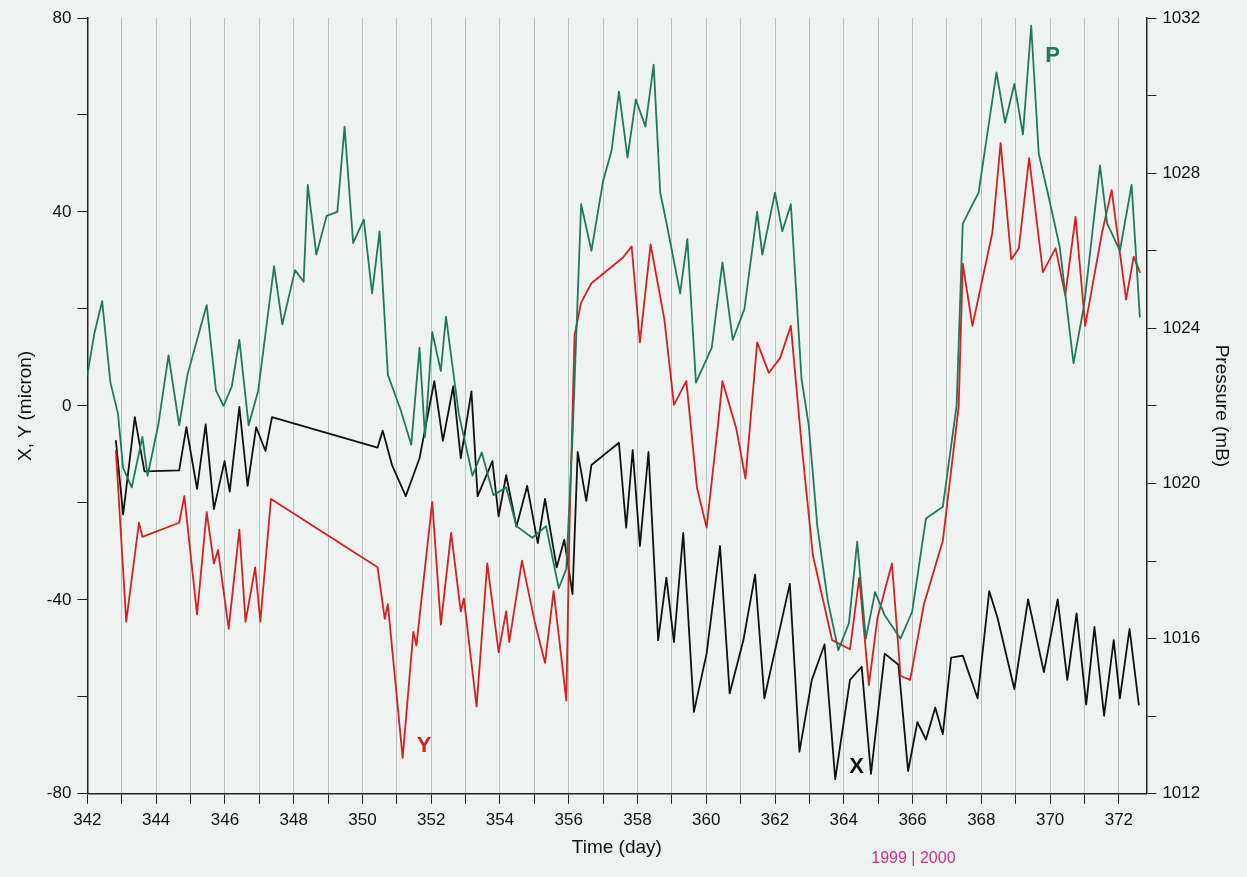  I want to click on series-label: X, so click(857, 766).